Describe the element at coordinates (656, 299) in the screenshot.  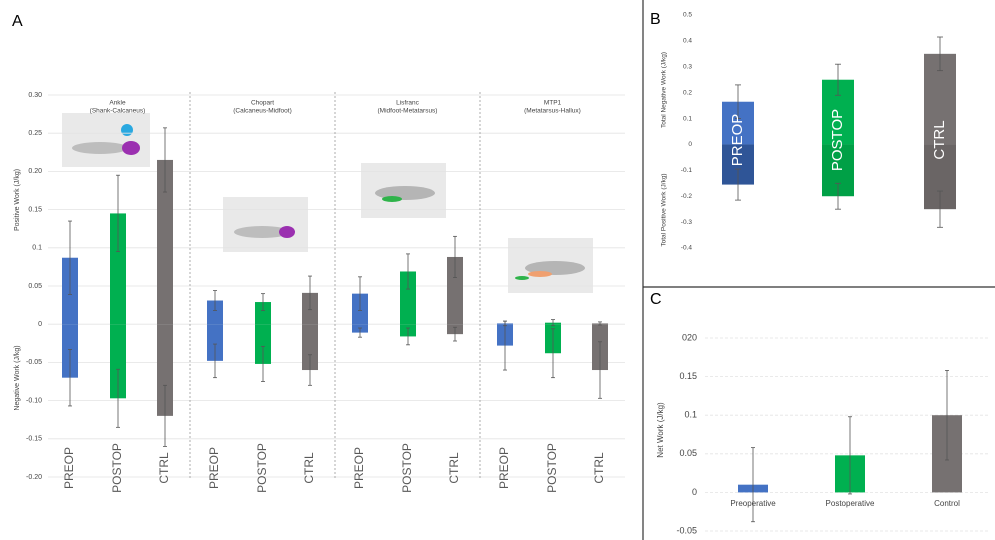
I see `panel-label: C` at that location.